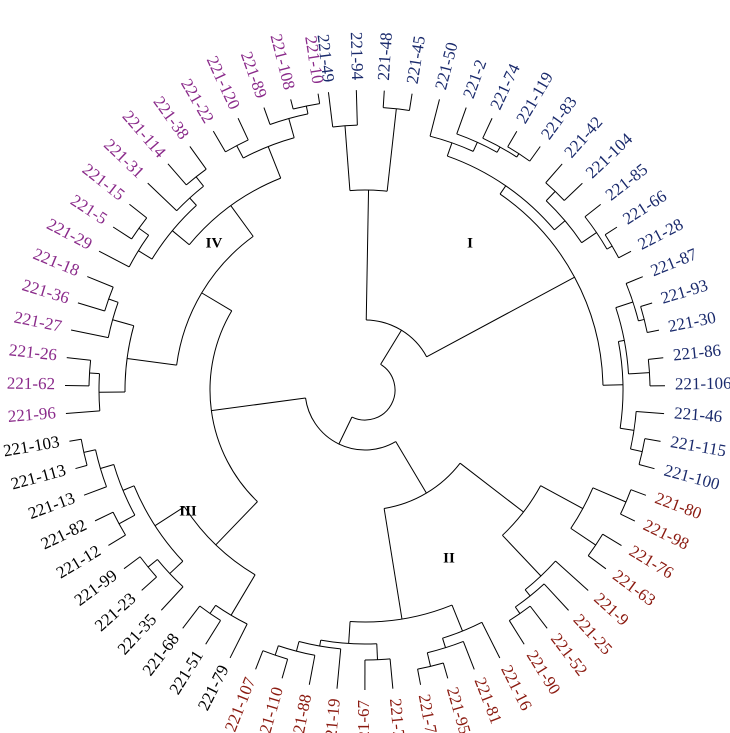 The image size is (730, 733). What do you see at coordinates (678, 505) in the screenshot?
I see `leaf-label: 221-80` at bounding box center [678, 505].